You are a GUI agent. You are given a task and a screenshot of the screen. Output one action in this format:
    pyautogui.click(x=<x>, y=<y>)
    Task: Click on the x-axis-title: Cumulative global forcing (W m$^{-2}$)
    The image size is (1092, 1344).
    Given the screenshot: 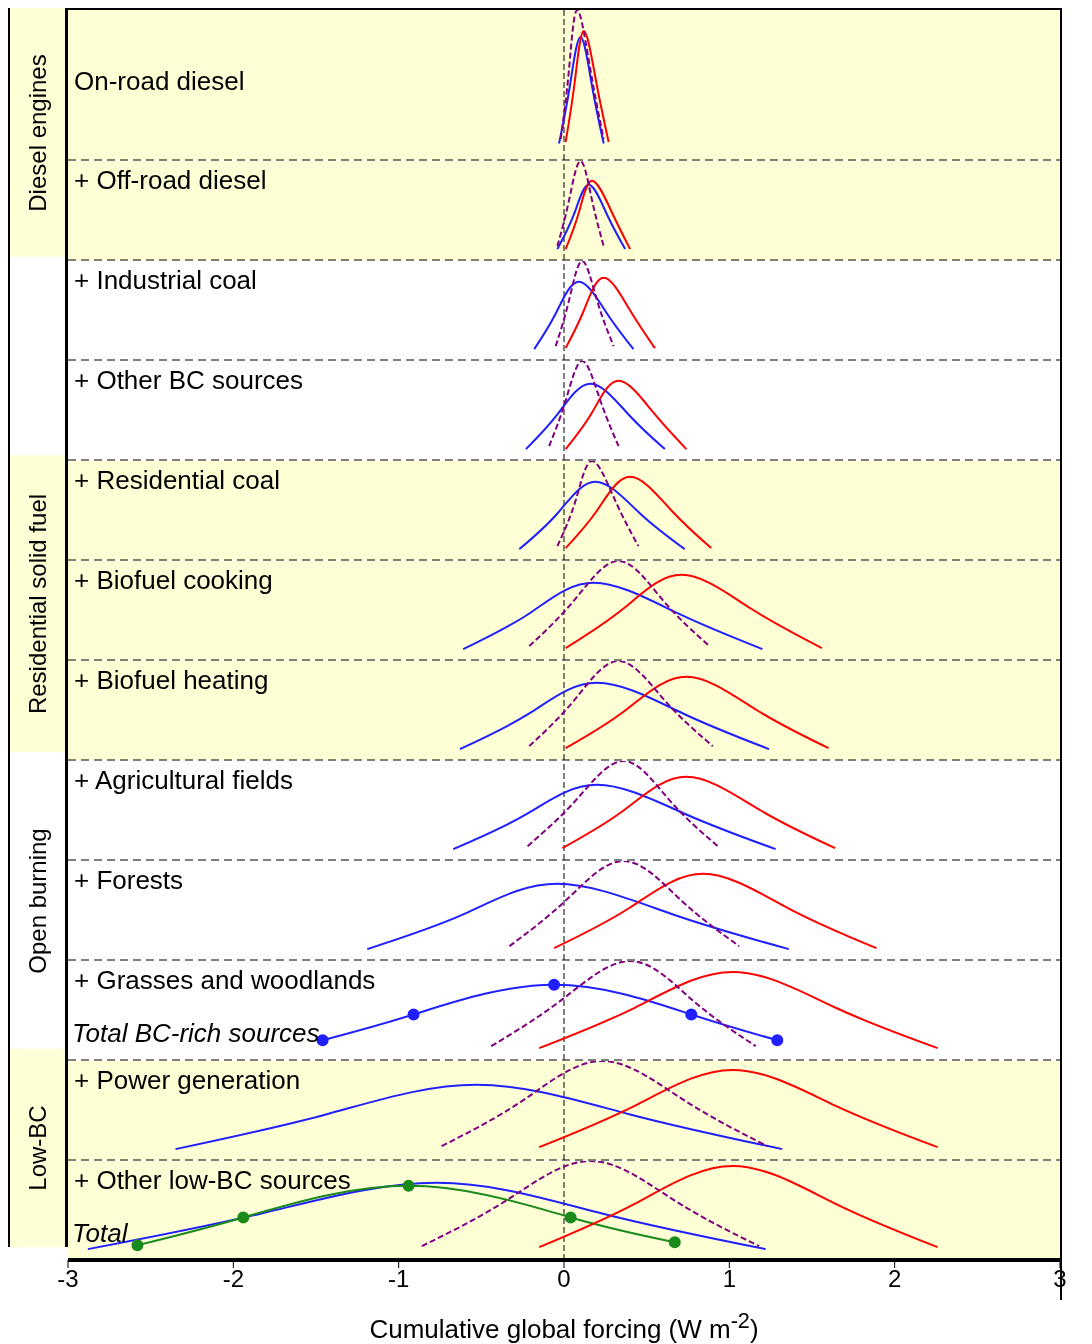 What is the action you would take?
    pyautogui.click(x=564, y=1326)
    